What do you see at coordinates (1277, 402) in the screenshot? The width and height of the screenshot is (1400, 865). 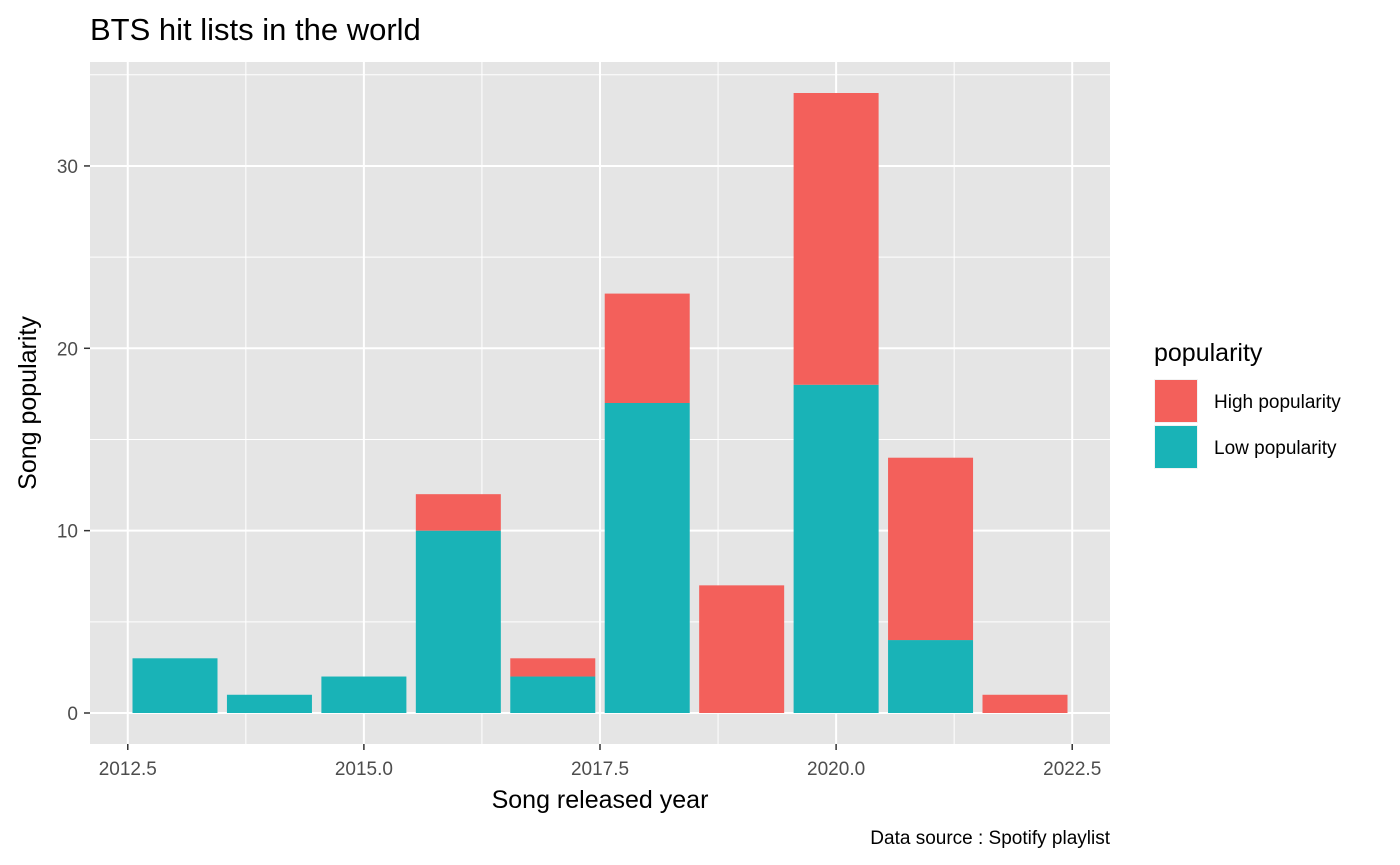 I see `legend-label: High popularity` at bounding box center [1277, 402].